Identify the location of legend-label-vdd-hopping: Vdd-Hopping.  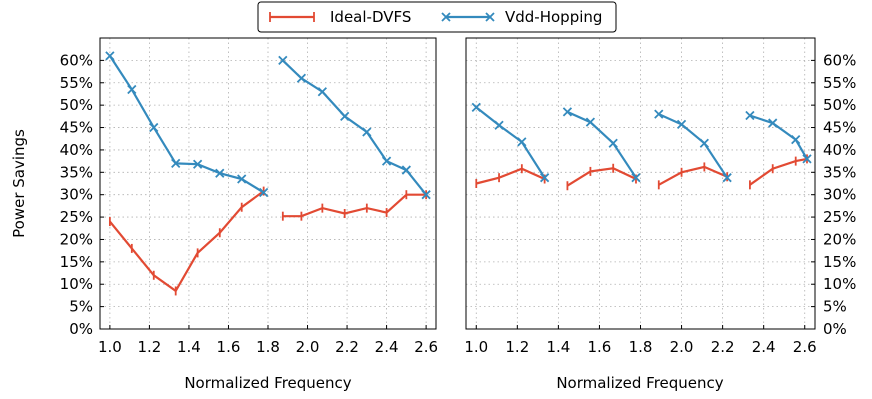
(553, 17).